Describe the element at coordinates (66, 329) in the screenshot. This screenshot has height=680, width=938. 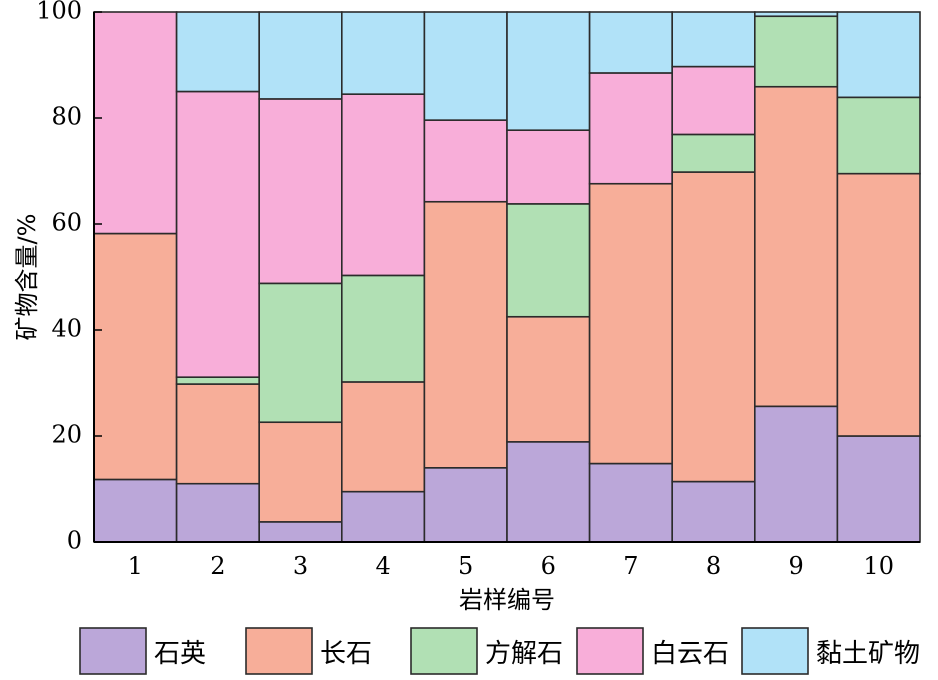
I see `y-tick-label: 40` at that location.